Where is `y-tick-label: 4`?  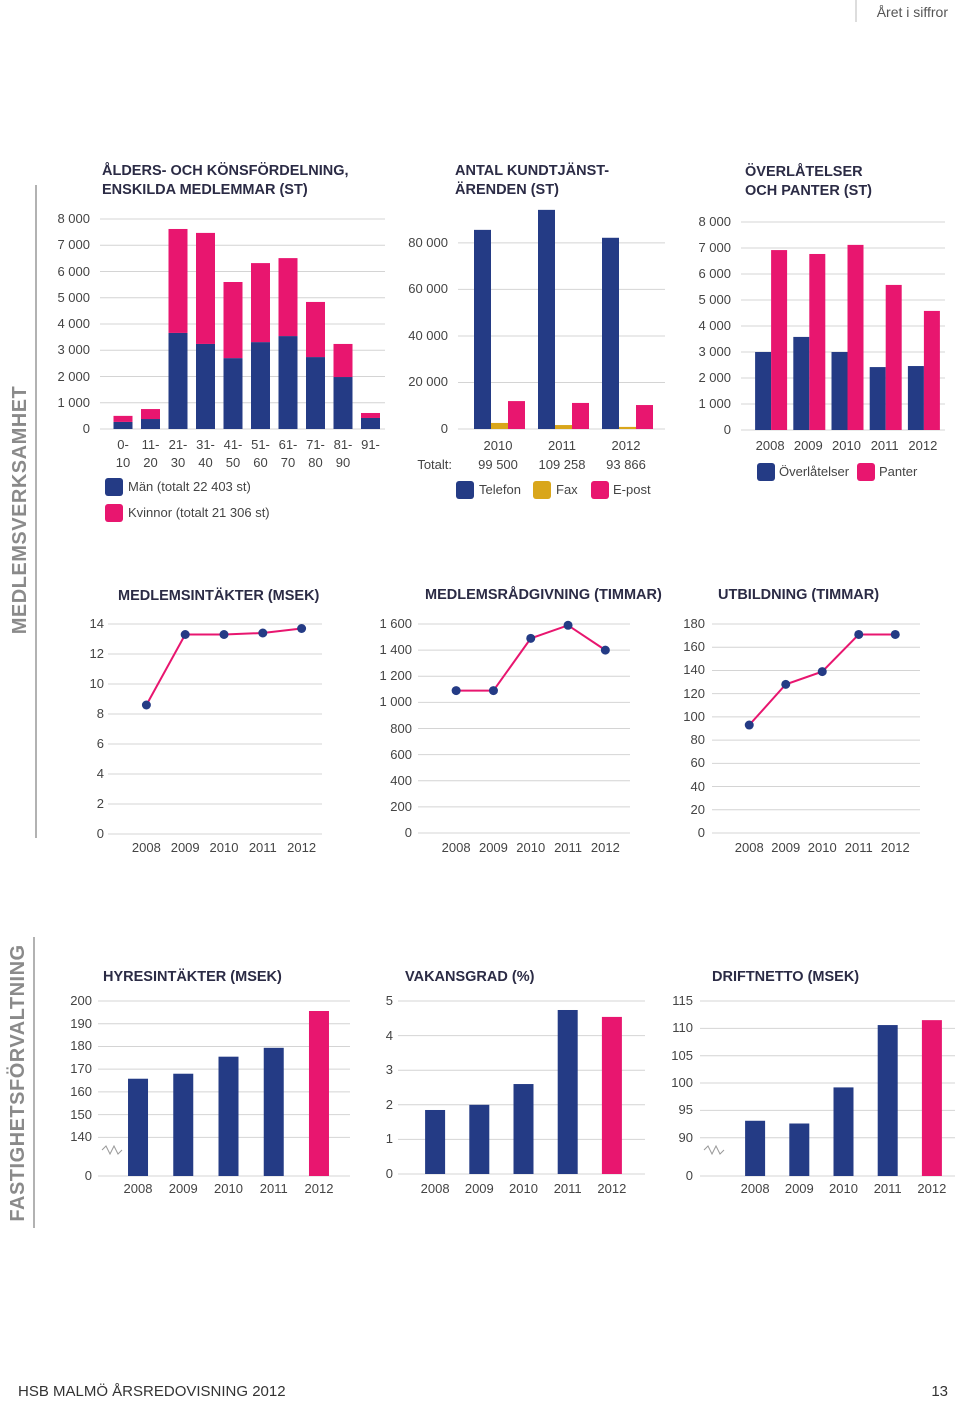 y-tick-label: 4 is located at coordinates (389, 1035).